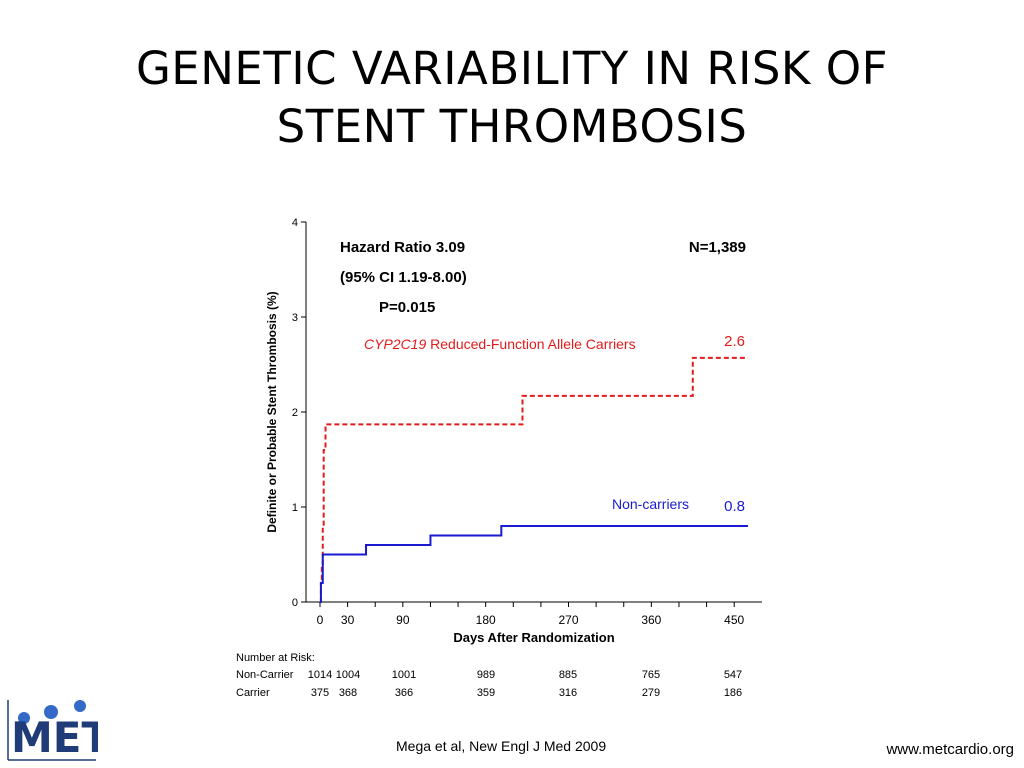 This screenshot has height=768, width=1024. What do you see at coordinates (733, 693) in the screenshot?
I see `risk-table-cell: 186` at bounding box center [733, 693].